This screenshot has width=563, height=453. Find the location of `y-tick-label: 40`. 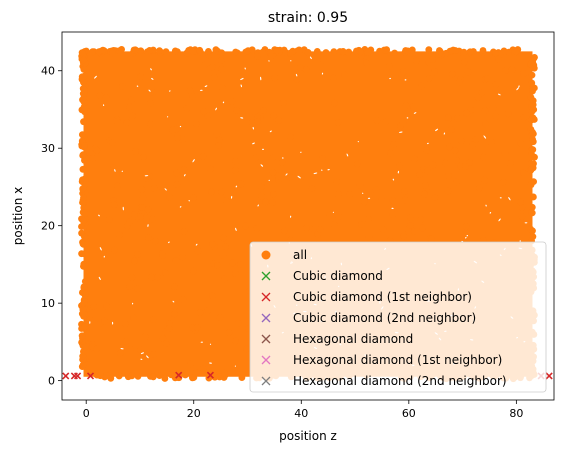

y-tick-label: 40 is located at coordinates (48, 71).